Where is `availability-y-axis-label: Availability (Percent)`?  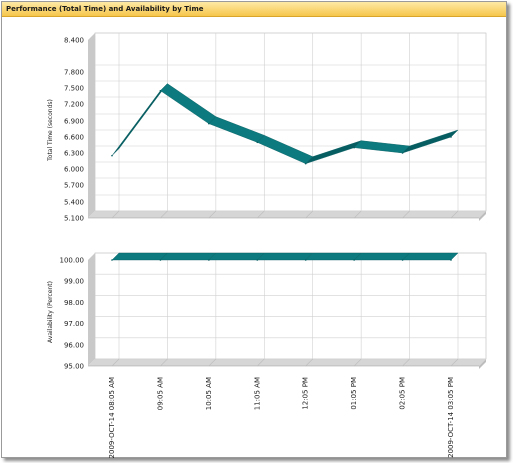
availability-y-axis-label: Availability (Percent) is located at coordinates (50, 312).